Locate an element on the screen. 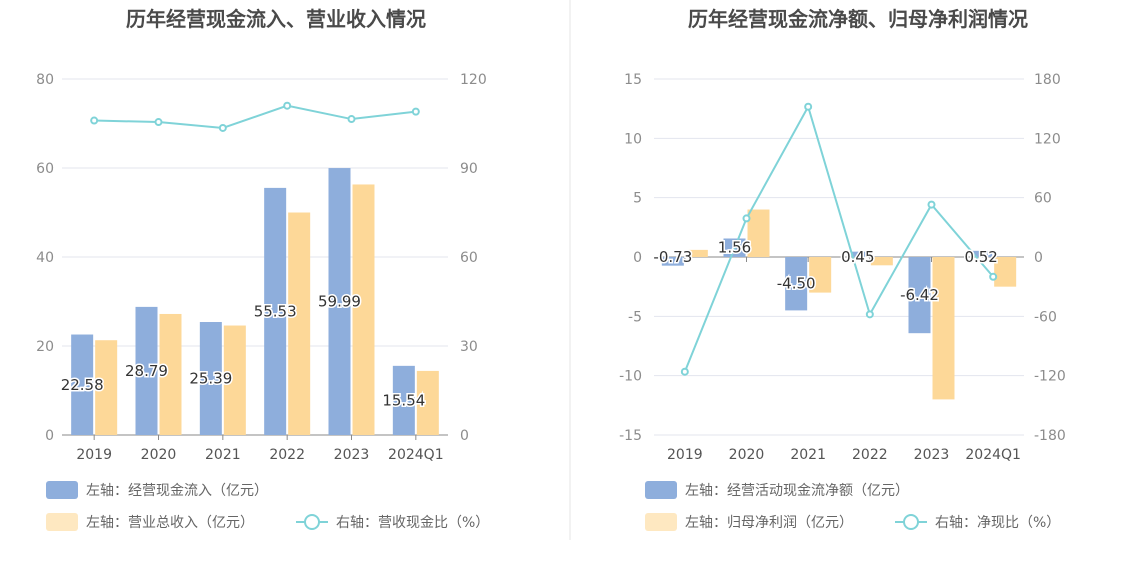 The height and width of the screenshot is (586, 1134). bar-data-label: 0.52 is located at coordinates (980, 257).